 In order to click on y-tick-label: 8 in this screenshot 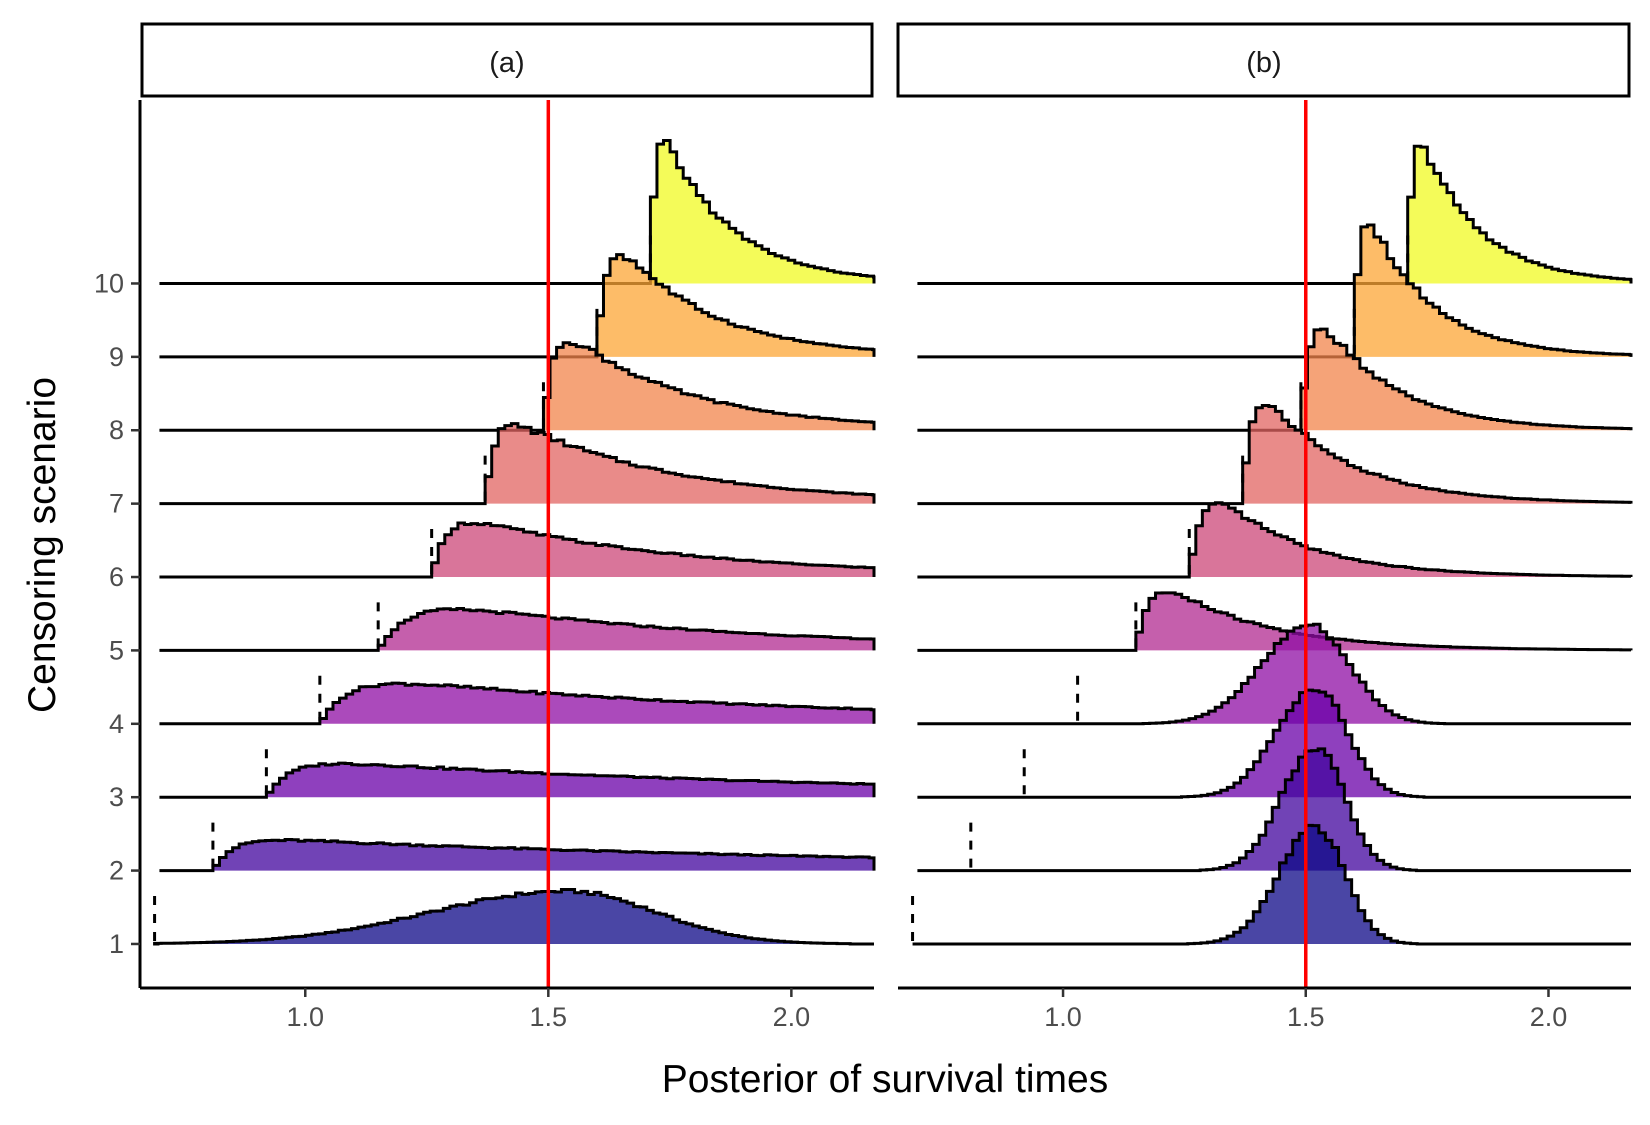, I will do `click(116, 430)`.